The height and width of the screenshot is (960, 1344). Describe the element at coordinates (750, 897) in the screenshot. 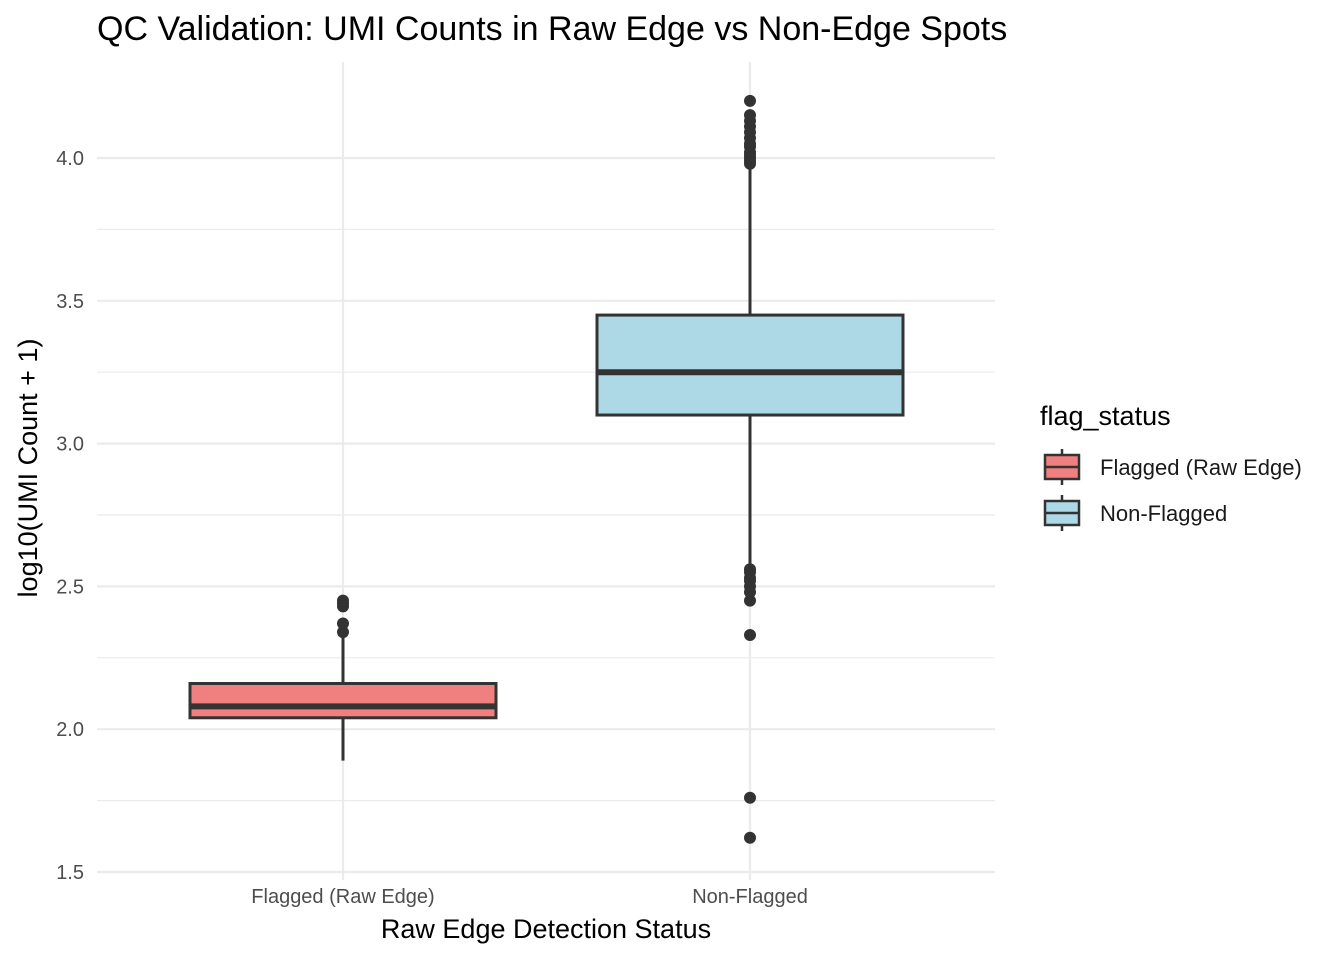

I see `x-tick-label: Non-Flagged` at that location.